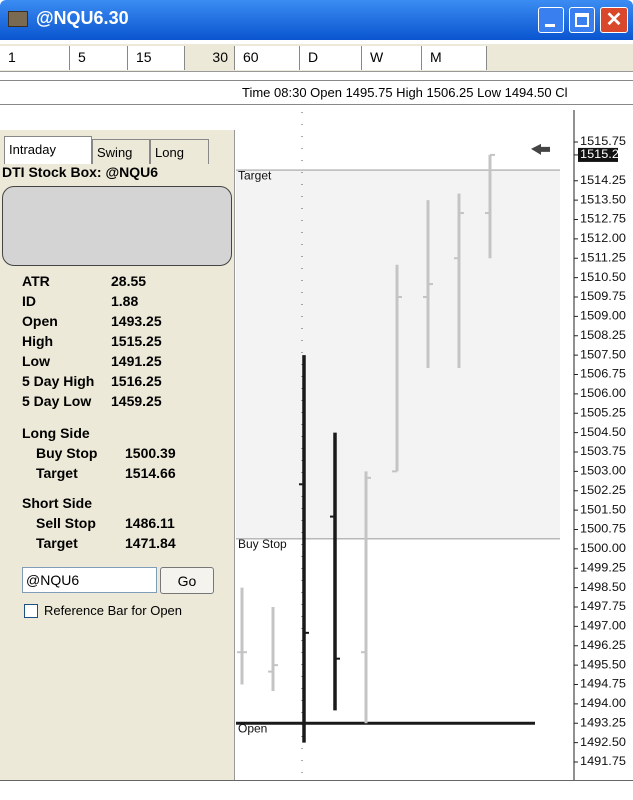 The width and height of the screenshot is (633, 800). Describe the element at coordinates (255, 175) in the screenshot. I see `level-label: Target` at that location.